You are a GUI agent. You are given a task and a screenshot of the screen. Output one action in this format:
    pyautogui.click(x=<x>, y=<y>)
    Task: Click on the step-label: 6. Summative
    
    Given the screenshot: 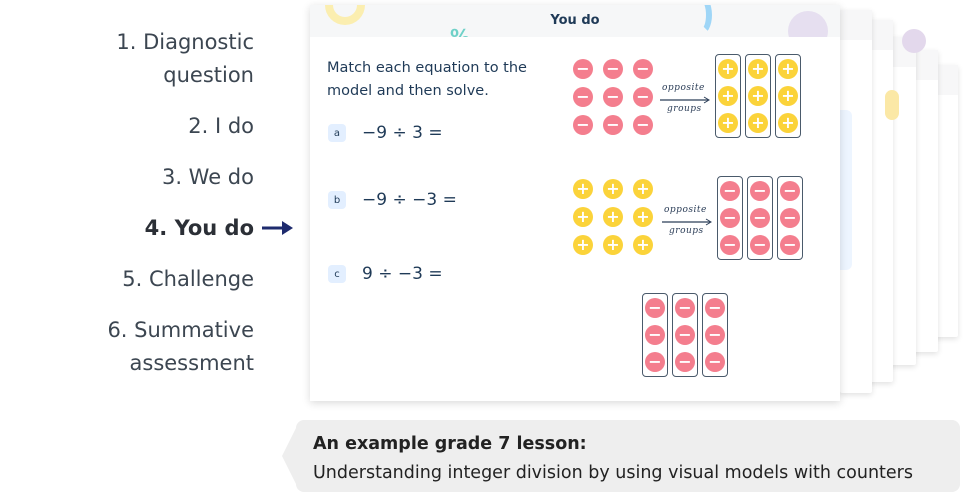 What is the action you would take?
    pyautogui.click(x=180, y=330)
    